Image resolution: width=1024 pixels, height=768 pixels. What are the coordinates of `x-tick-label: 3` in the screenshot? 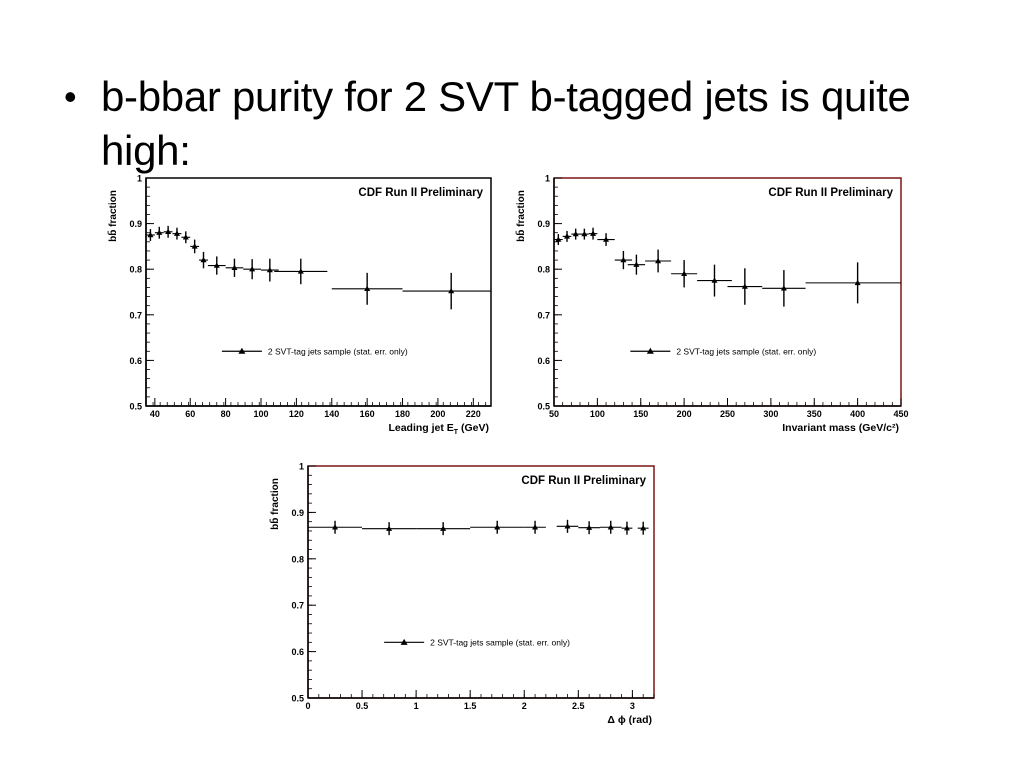 It's located at (632, 706).